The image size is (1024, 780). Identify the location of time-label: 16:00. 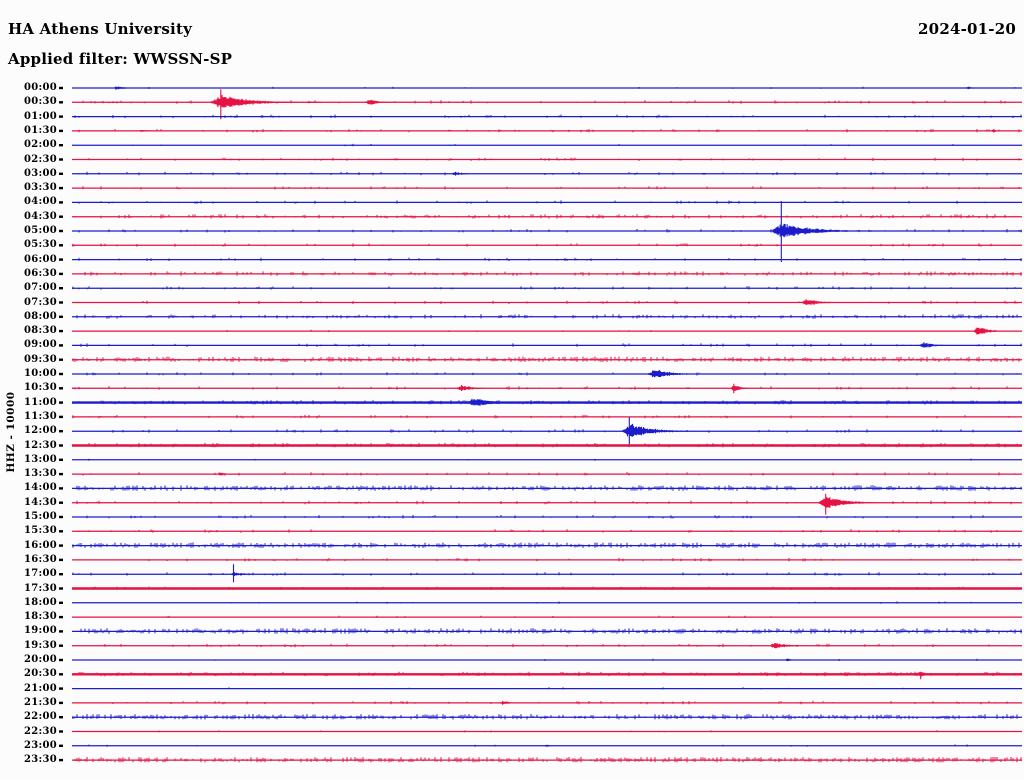
(40, 545).